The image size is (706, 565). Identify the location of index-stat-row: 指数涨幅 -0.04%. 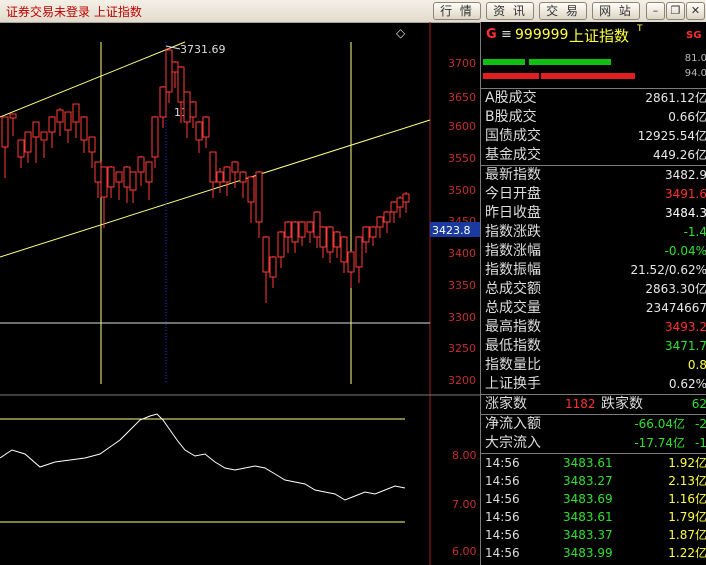
(593, 251).